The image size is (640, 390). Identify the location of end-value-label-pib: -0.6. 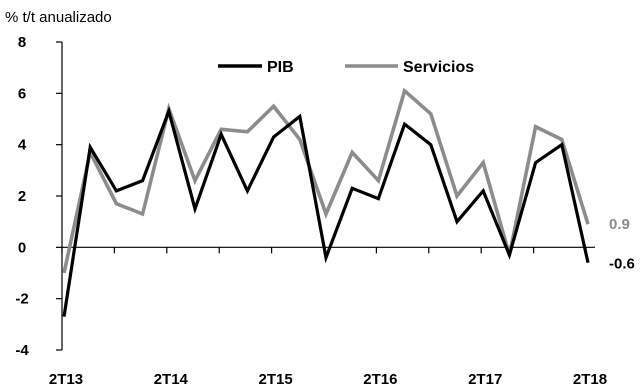
(622, 264).